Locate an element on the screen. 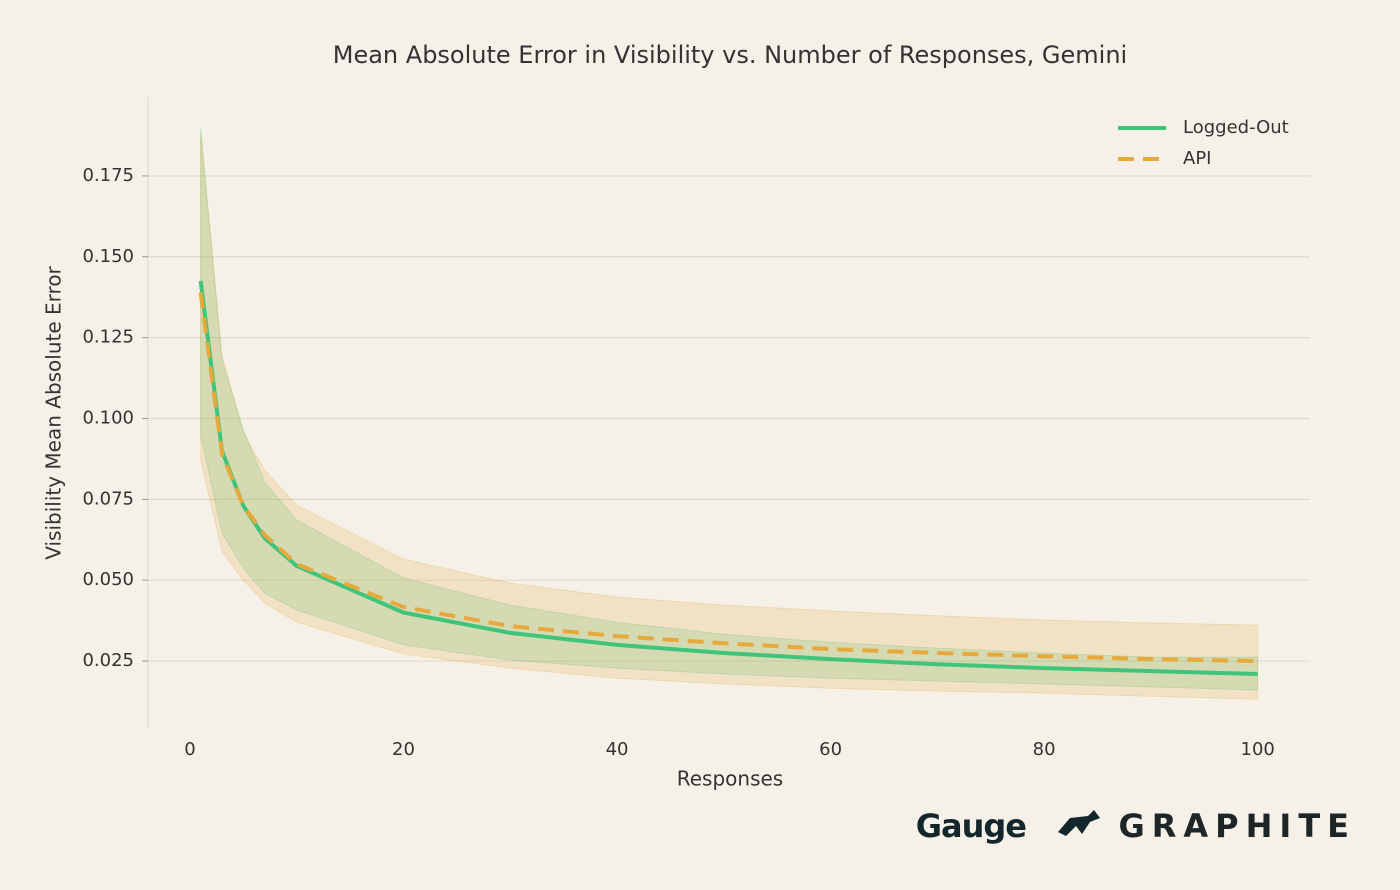  legend-label: Logged-Out is located at coordinates (1236, 127).